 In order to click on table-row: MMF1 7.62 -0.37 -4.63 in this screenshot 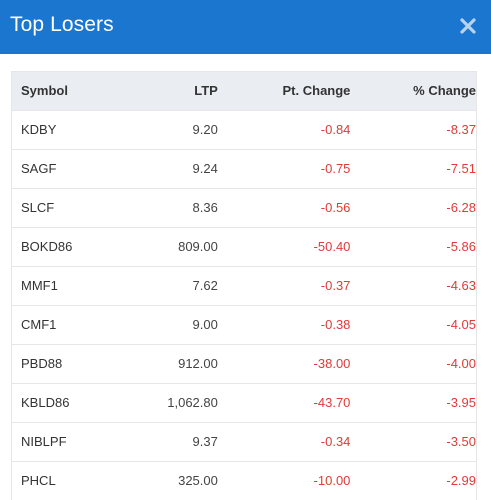, I will do `click(244, 285)`.